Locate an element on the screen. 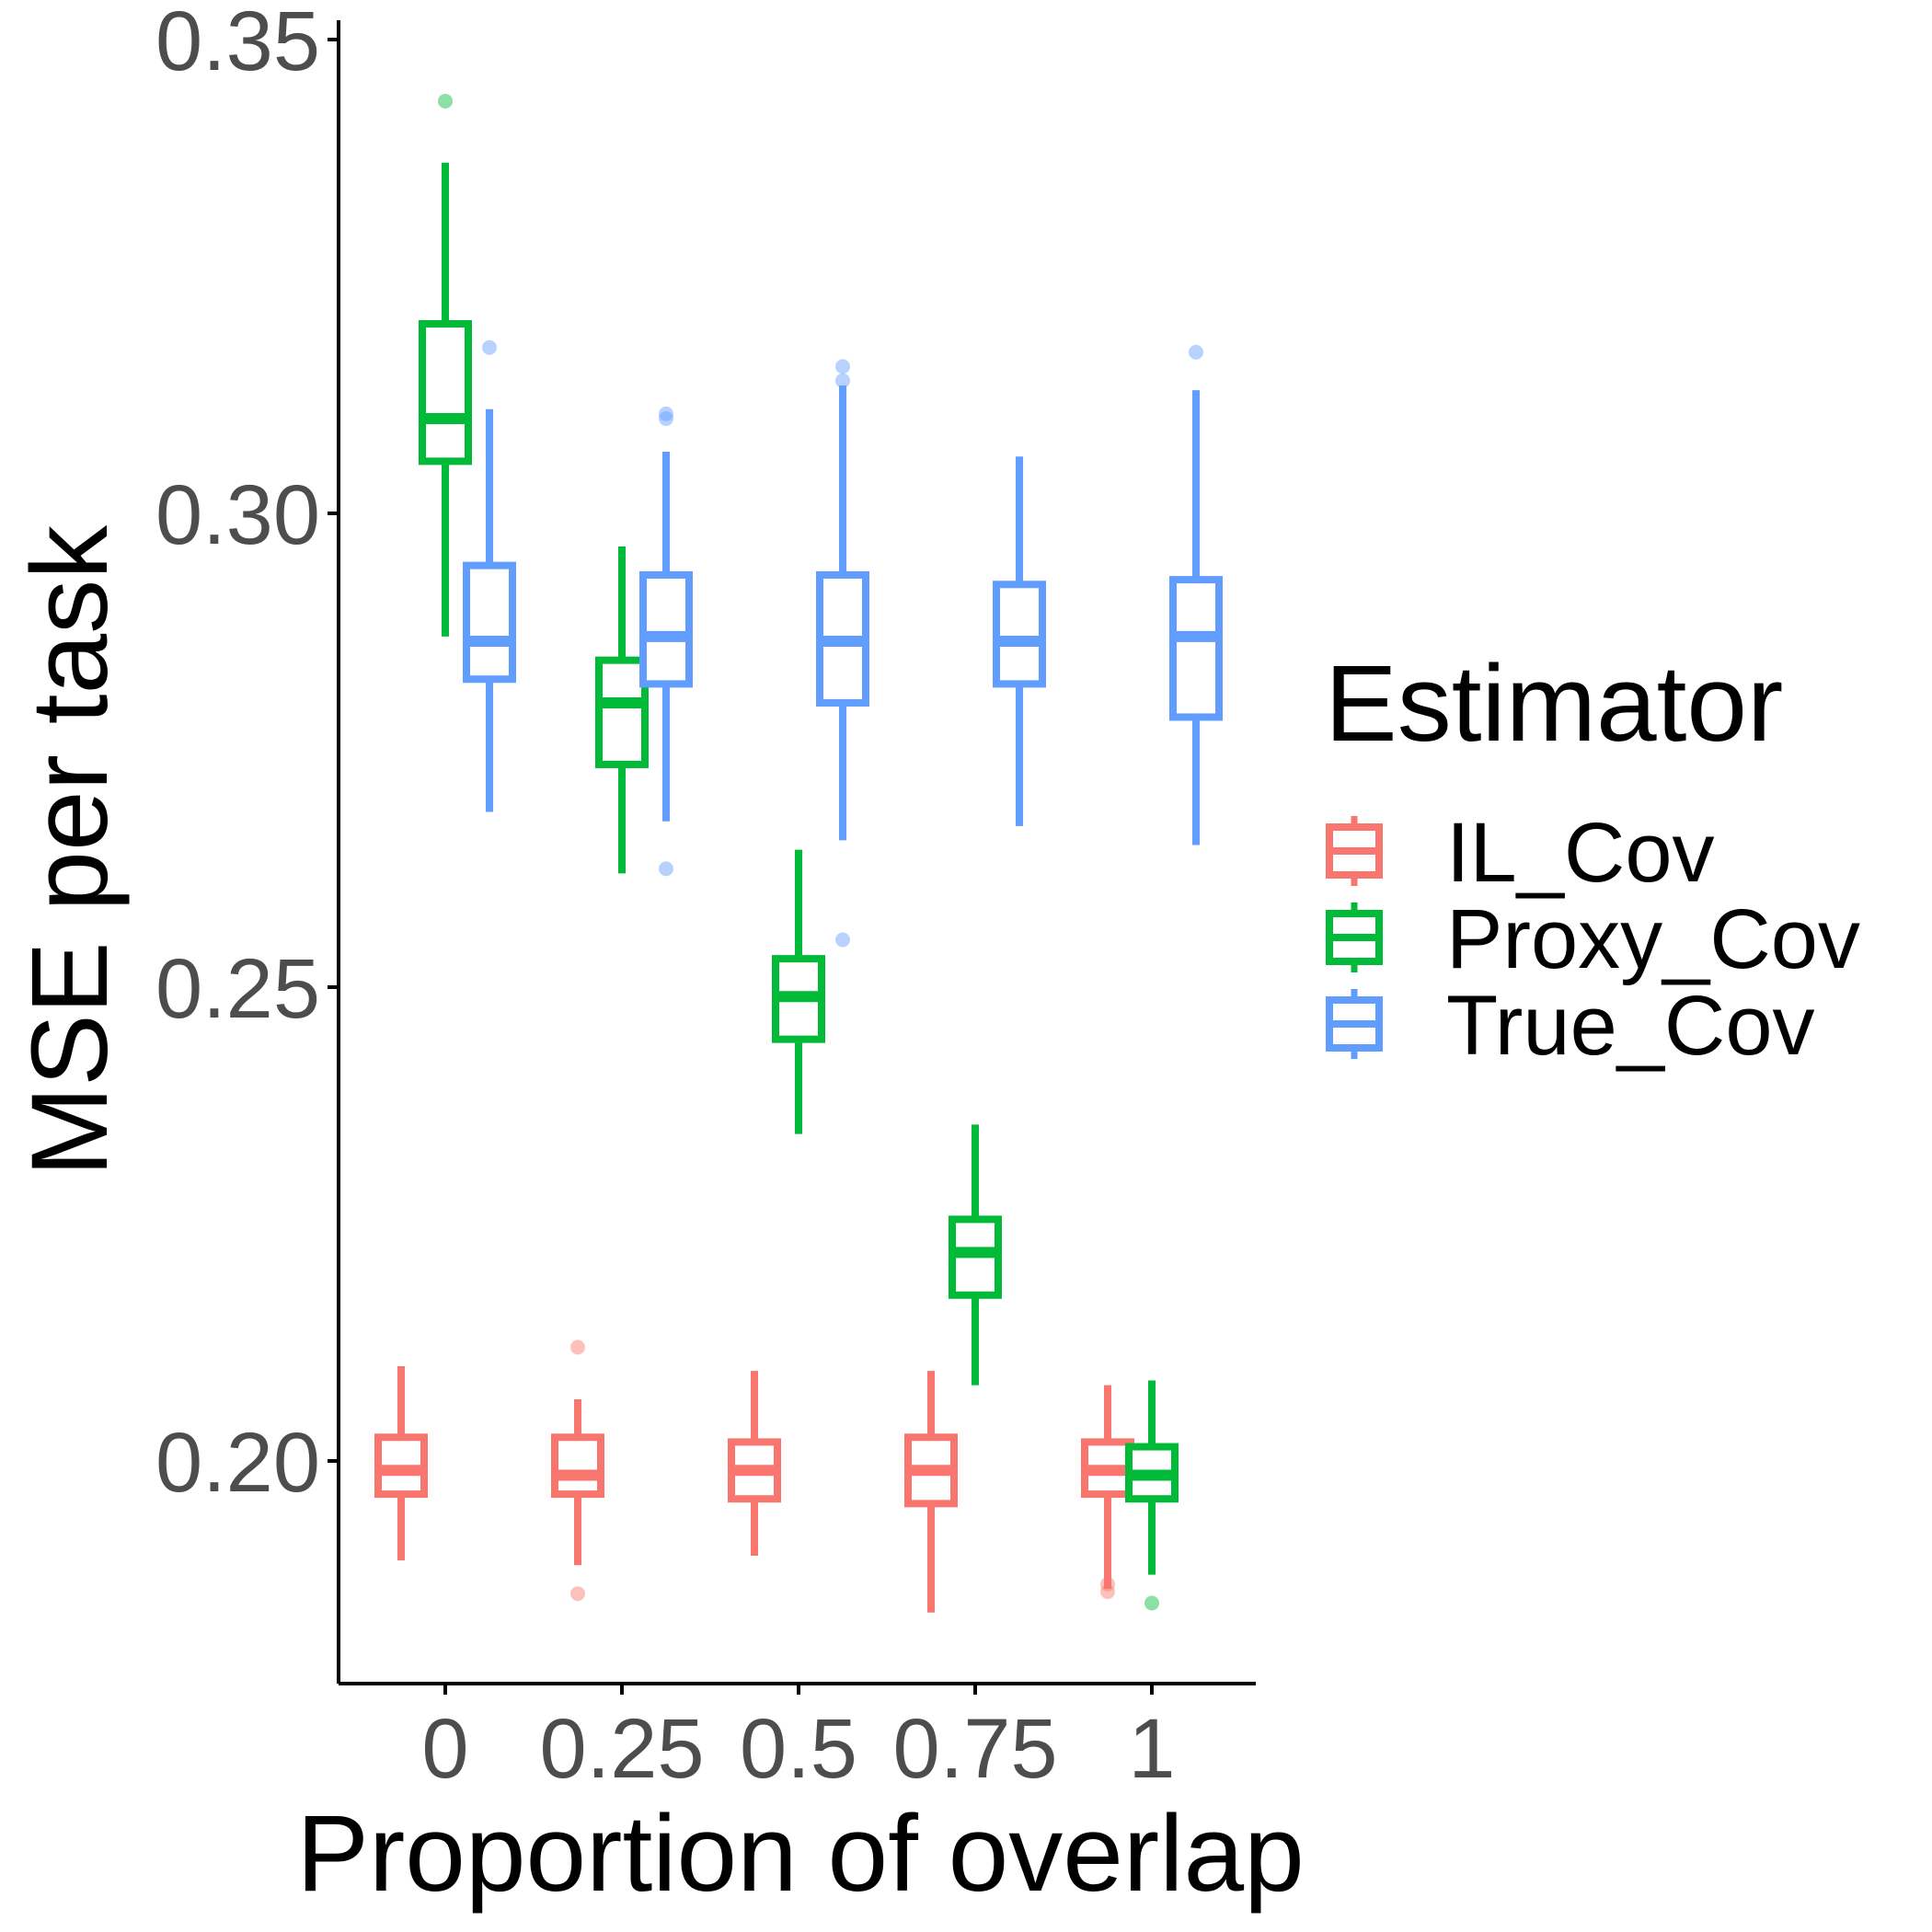 The width and height of the screenshot is (1932, 1932). y-axis-title: MSE per task is located at coordinates (70, 850).